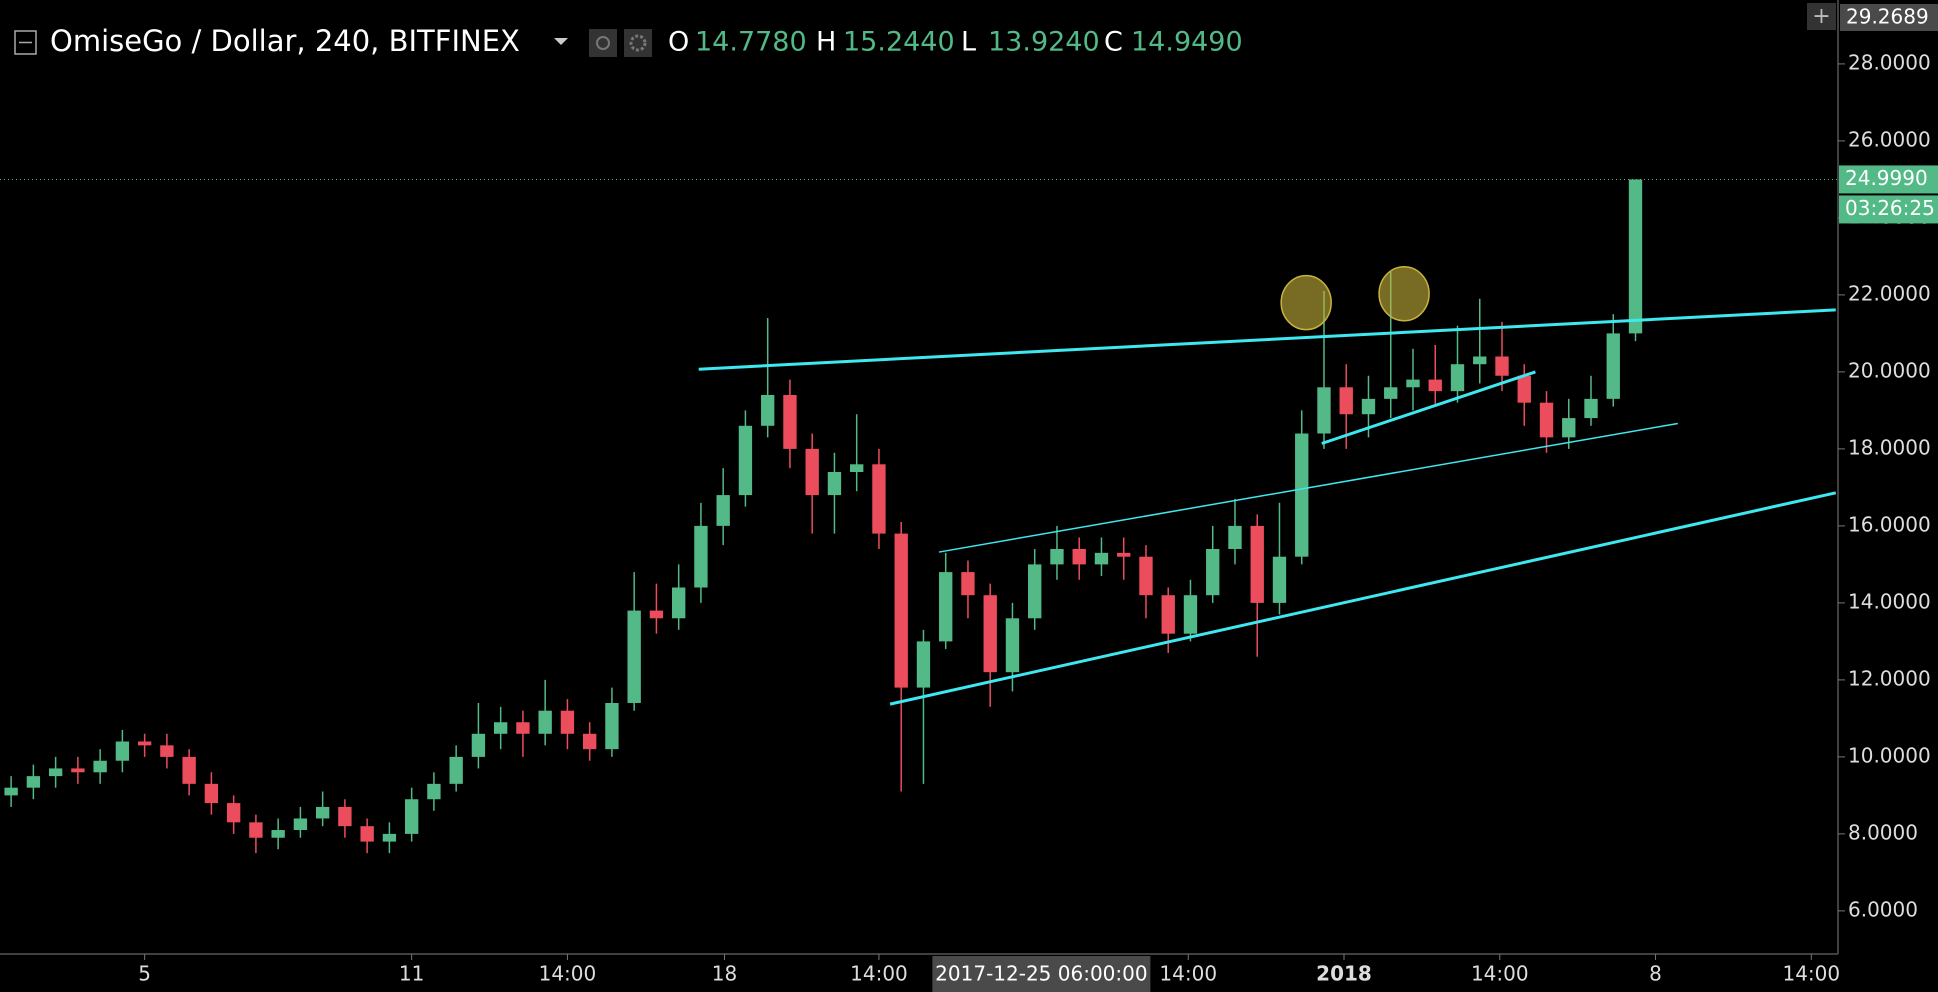  Describe the element at coordinates (1889, 139) in the screenshot. I see `y-tick-label: 26.0000` at that location.